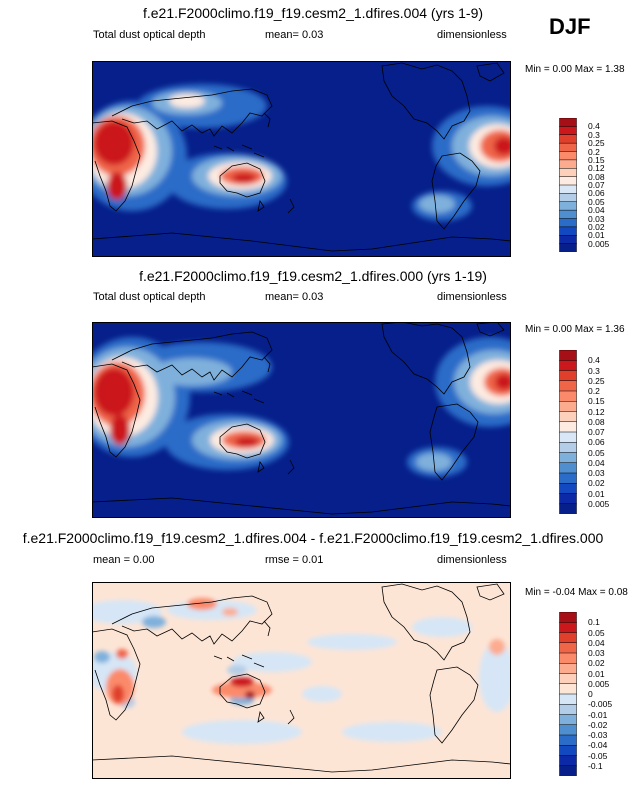  I want to click on panel3-colorbar, so click(568, 694).